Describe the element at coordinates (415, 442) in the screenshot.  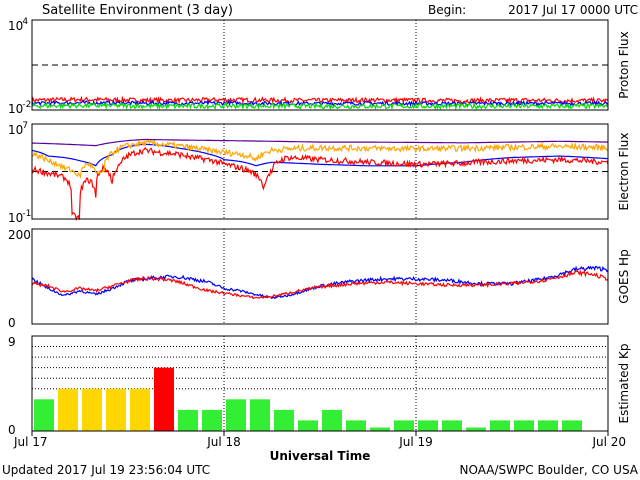
I see `x-tick-label: Jul 19` at that location.